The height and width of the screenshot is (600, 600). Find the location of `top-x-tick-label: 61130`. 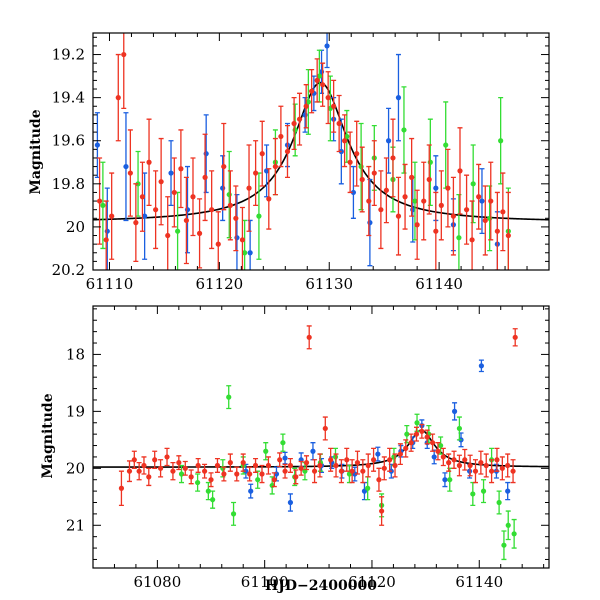

top-x-tick-label: 61130 is located at coordinates (329, 284).